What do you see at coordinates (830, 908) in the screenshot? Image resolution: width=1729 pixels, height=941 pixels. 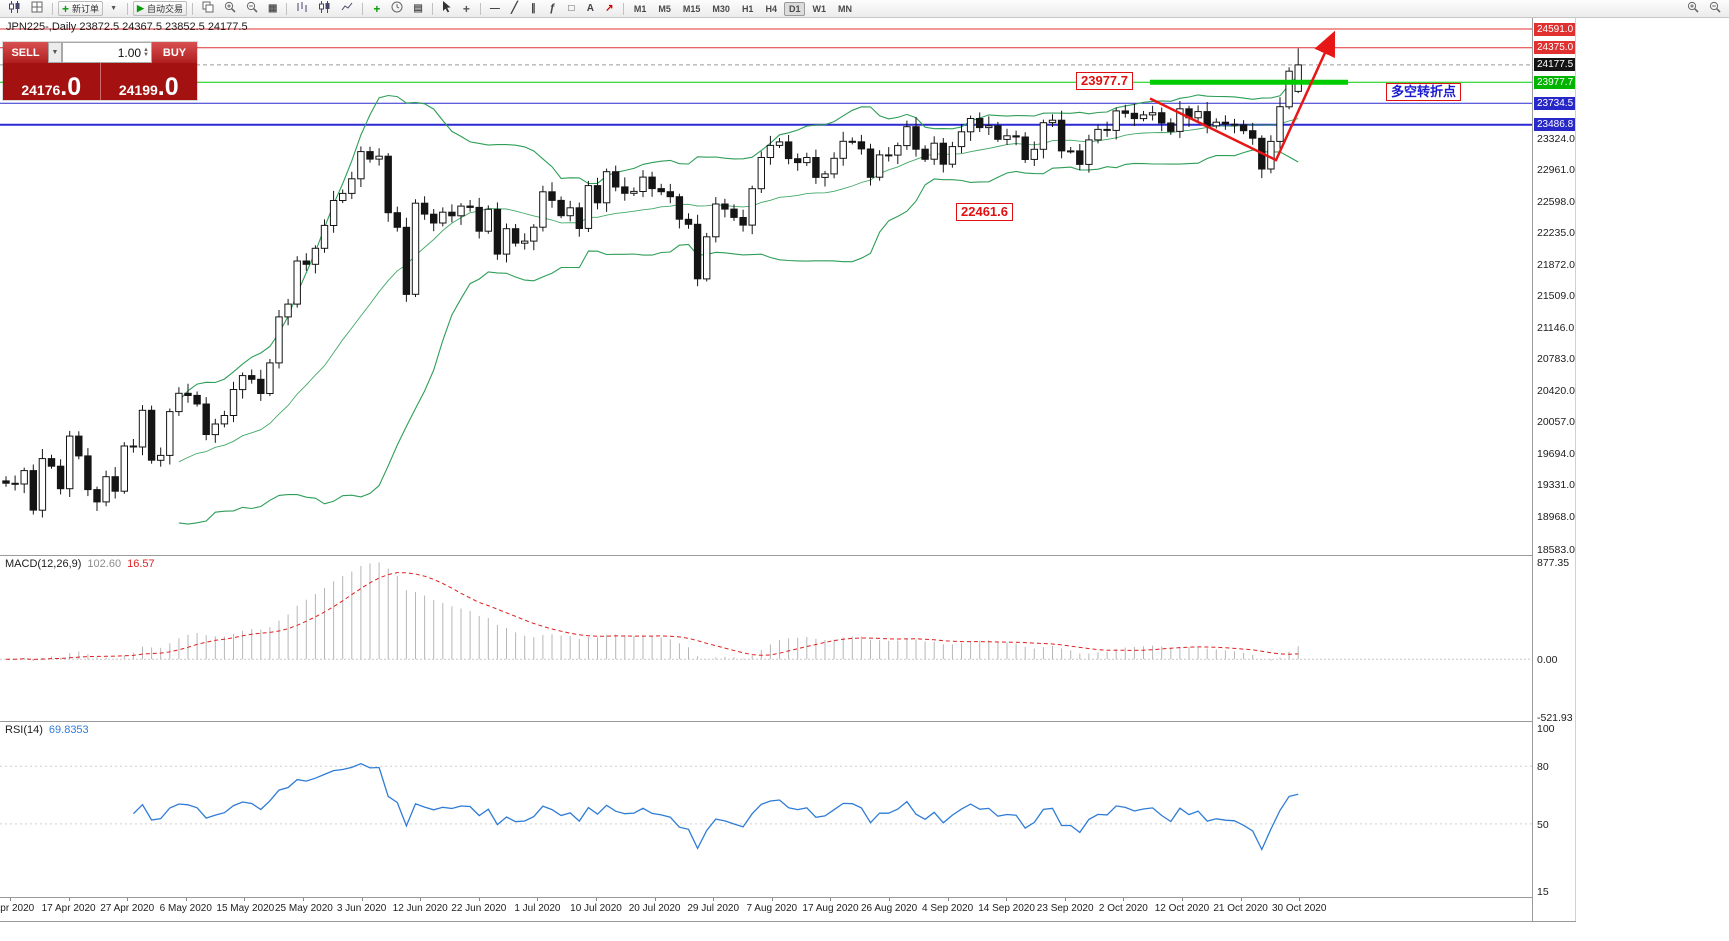 I see `date-label: 17 Aug 2020` at bounding box center [830, 908].